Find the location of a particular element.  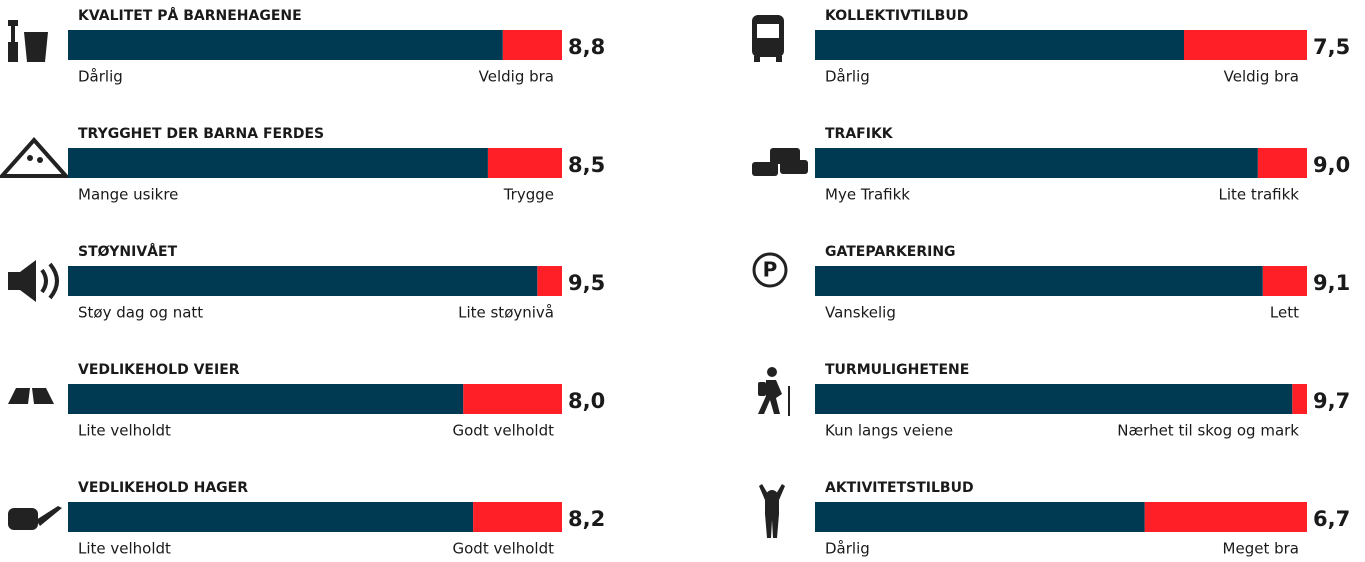

score-label: 9,1 is located at coordinates (1331, 283).